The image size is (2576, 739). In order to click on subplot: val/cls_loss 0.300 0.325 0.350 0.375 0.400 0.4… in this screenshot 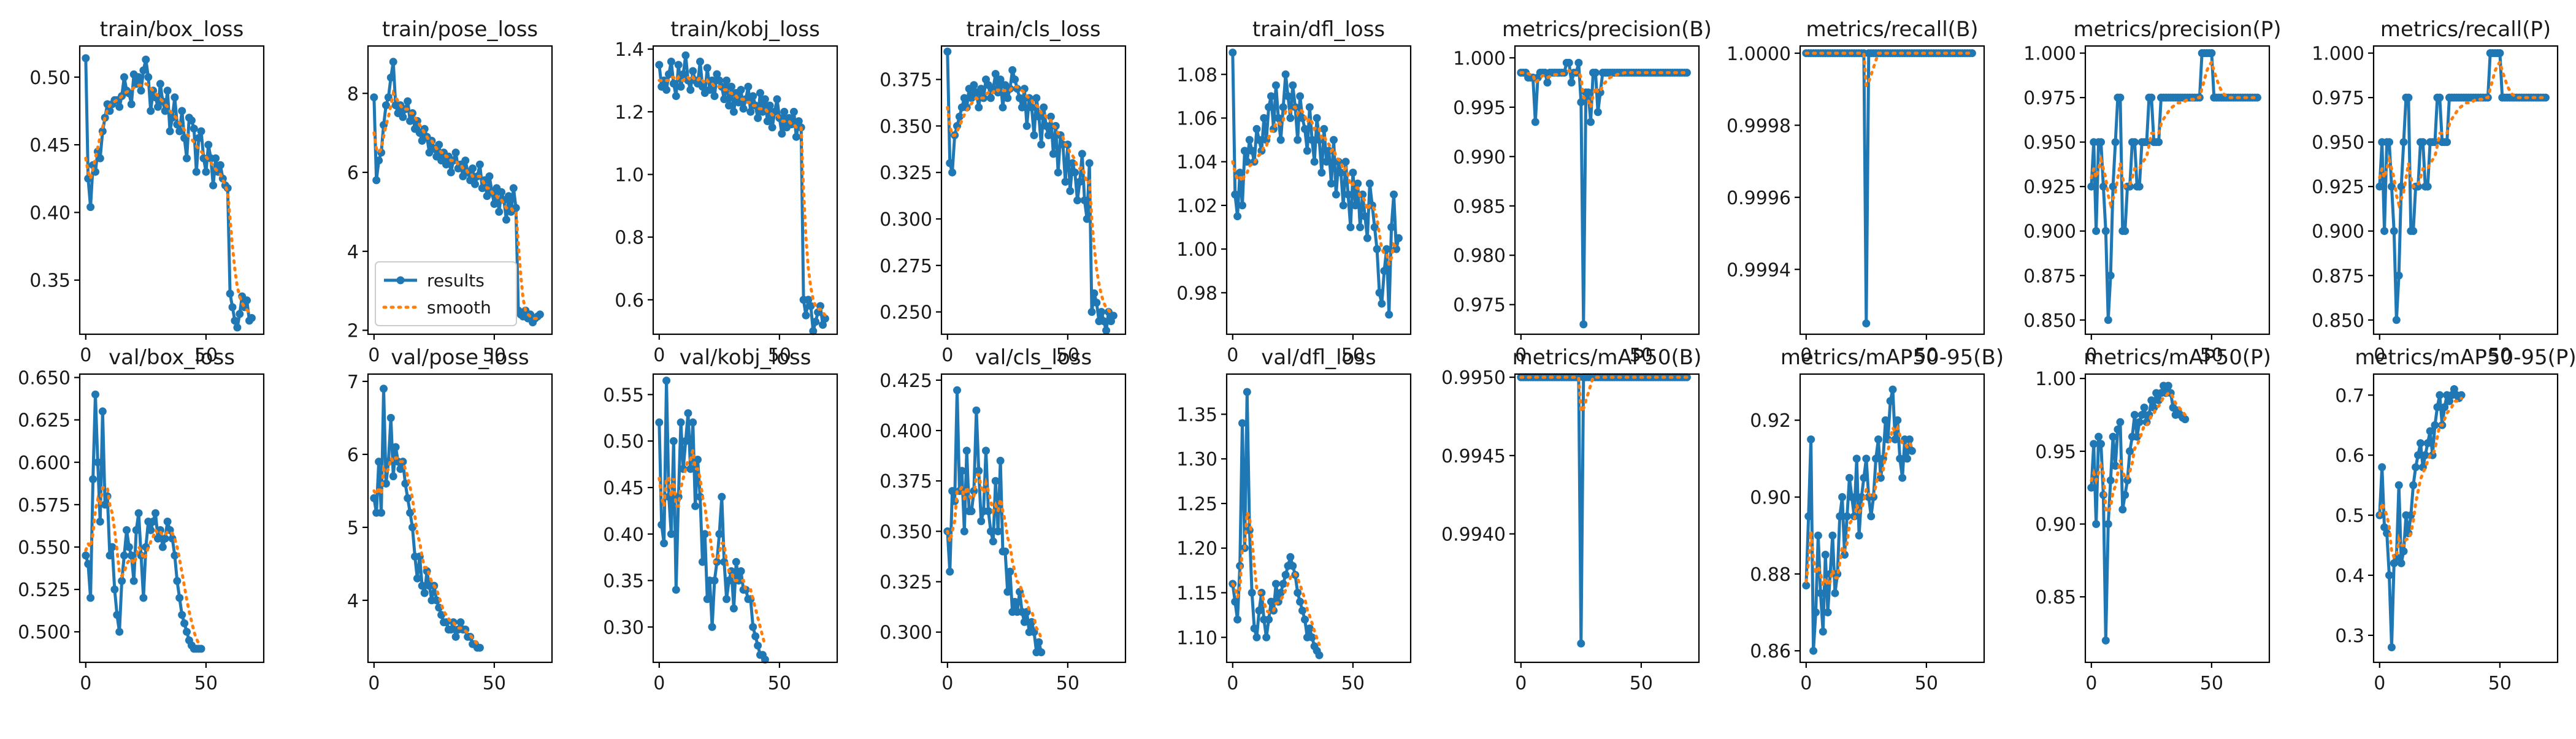, I will do `click(1003, 520)`.